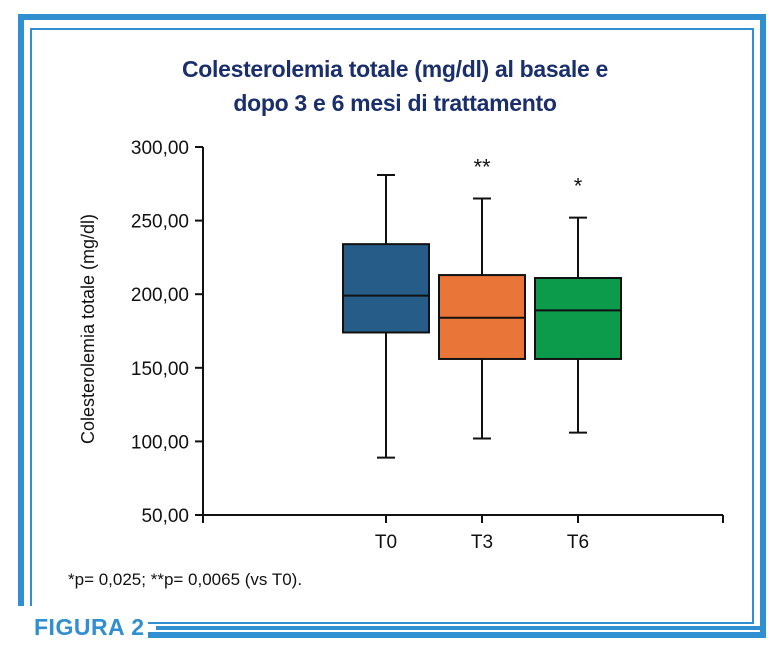 The image size is (780, 661). What do you see at coordinates (160, 148) in the screenshot?
I see `y-tick-label: 300,00` at bounding box center [160, 148].